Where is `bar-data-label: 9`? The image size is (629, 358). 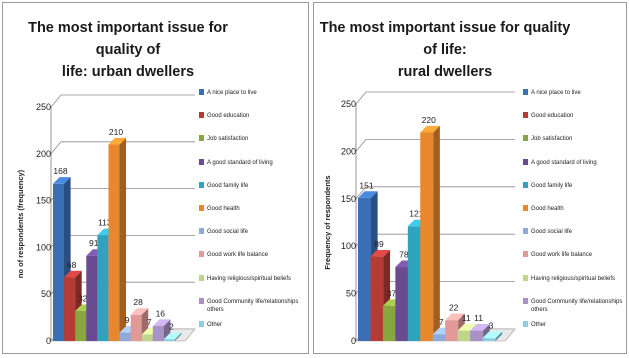
bar-data-label: 9 is located at coordinates (127, 320).